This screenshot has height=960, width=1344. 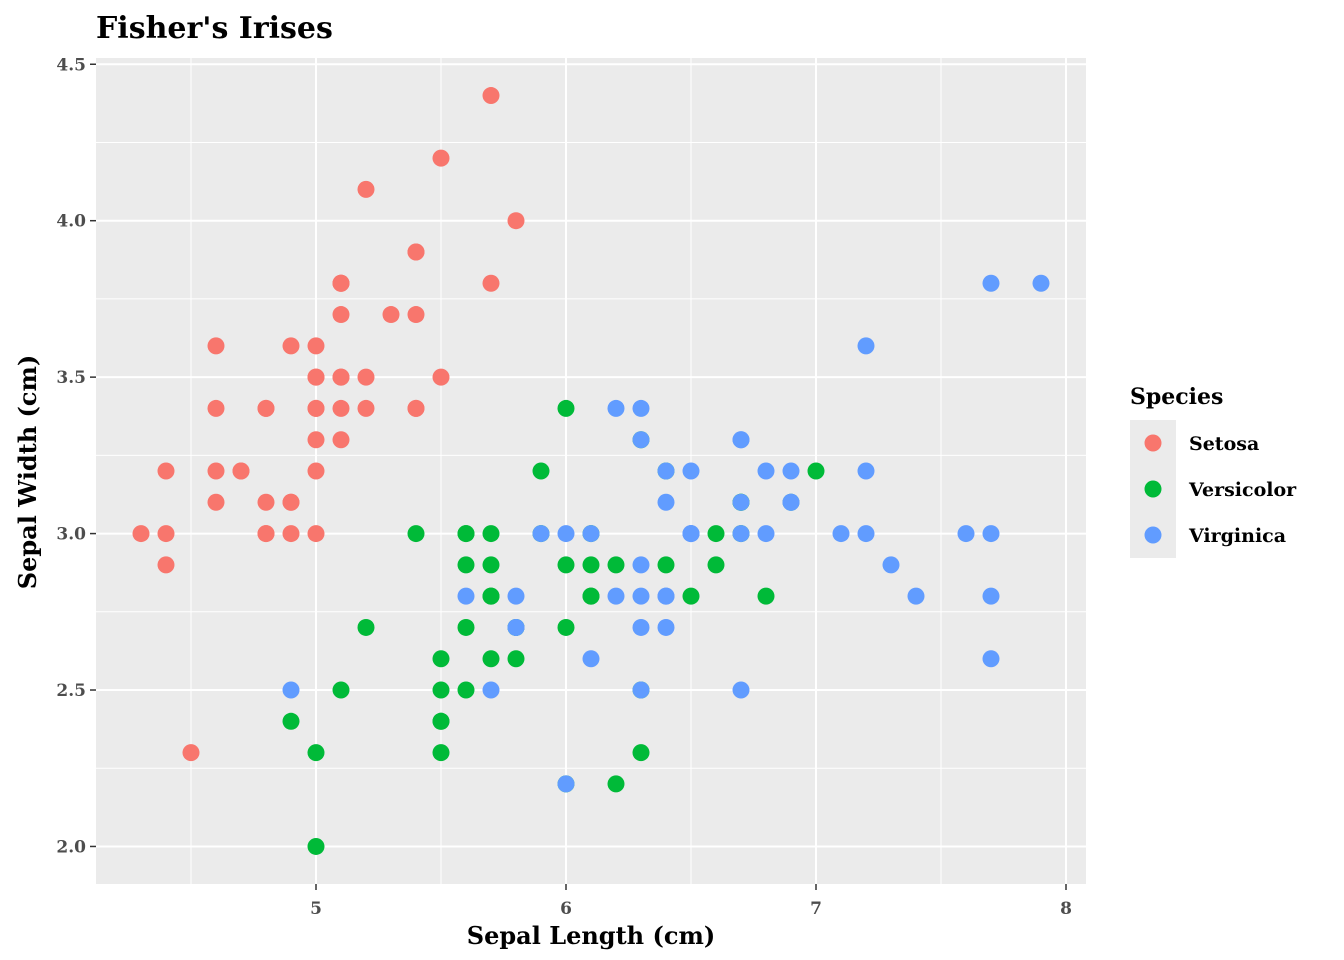 I want to click on x-tick-label: 8, so click(x=1066, y=909).